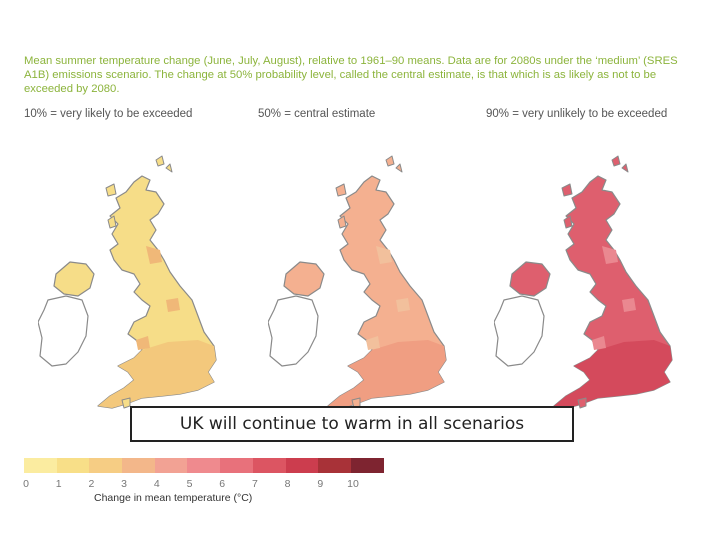 The height and width of the screenshot is (540, 720). What do you see at coordinates (317, 114) in the screenshot?
I see `panel-label-50-percent: 50% = central estimate` at bounding box center [317, 114].